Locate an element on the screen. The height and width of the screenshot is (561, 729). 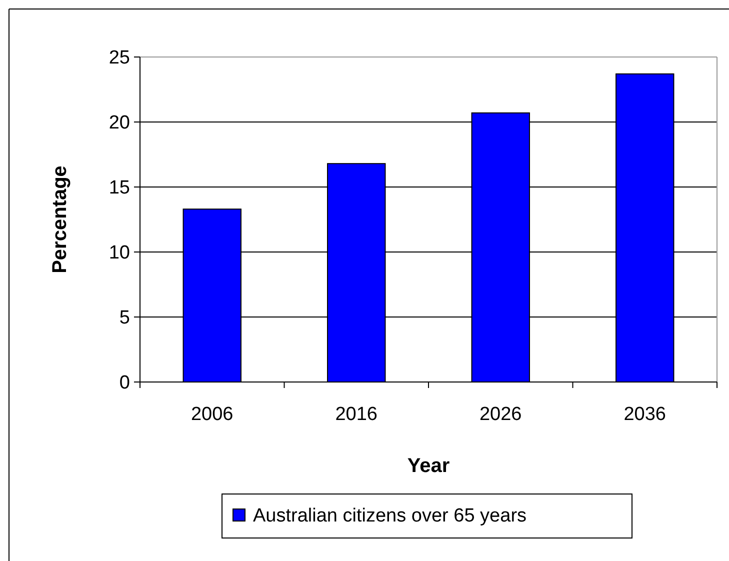
x-tick-label: 2016 is located at coordinates (356, 414).